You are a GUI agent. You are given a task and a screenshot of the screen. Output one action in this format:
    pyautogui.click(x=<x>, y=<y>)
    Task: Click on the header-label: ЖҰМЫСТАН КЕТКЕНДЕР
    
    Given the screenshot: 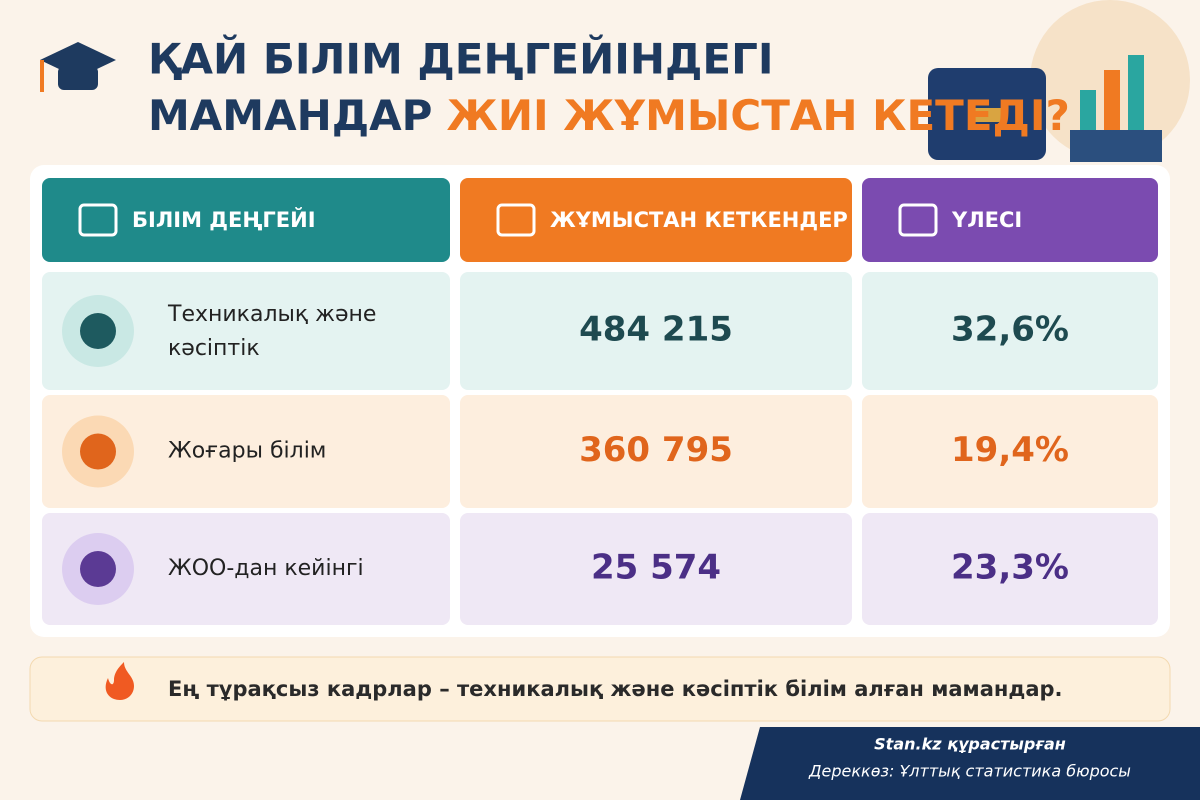 What is the action you would take?
    pyautogui.click(x=699, y=220)
    